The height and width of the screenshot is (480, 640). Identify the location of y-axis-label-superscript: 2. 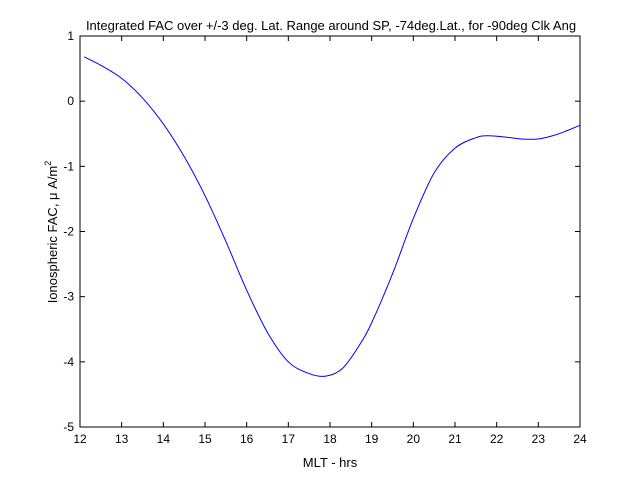
(48, 163).